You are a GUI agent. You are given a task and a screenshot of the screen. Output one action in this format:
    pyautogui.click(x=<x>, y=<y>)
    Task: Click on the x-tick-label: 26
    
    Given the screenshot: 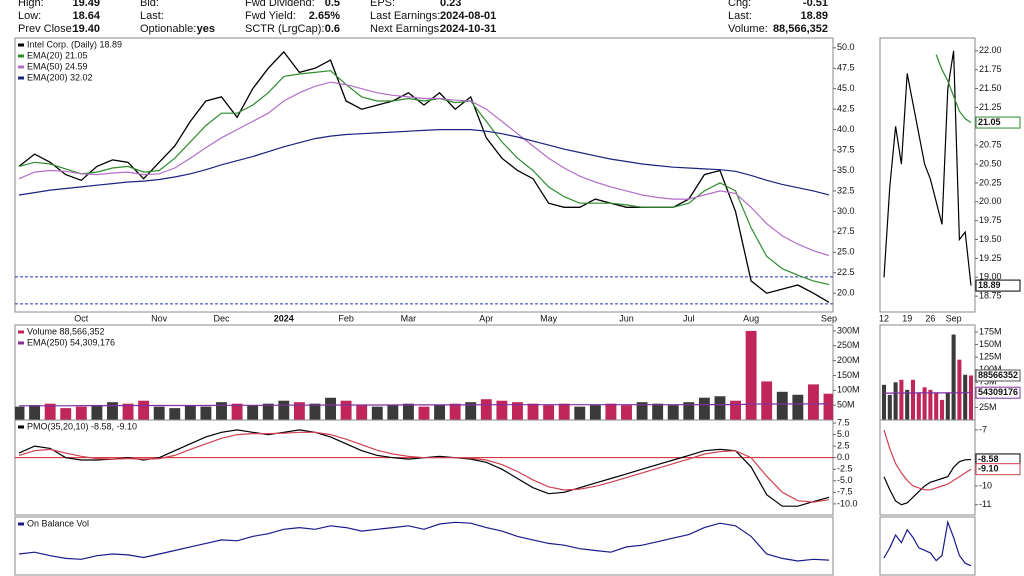 What is the action you would take?
    pyautogui.click(x=930, y=318)
    